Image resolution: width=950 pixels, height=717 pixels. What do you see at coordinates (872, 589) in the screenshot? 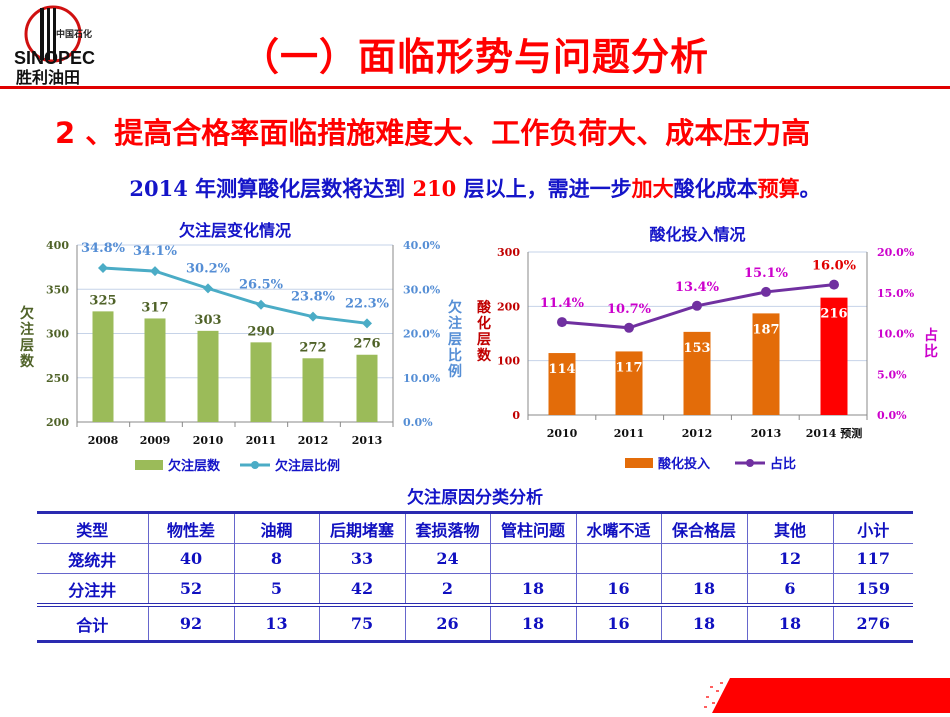
I see `table-cell: 159` at bounding box center [872, 589].